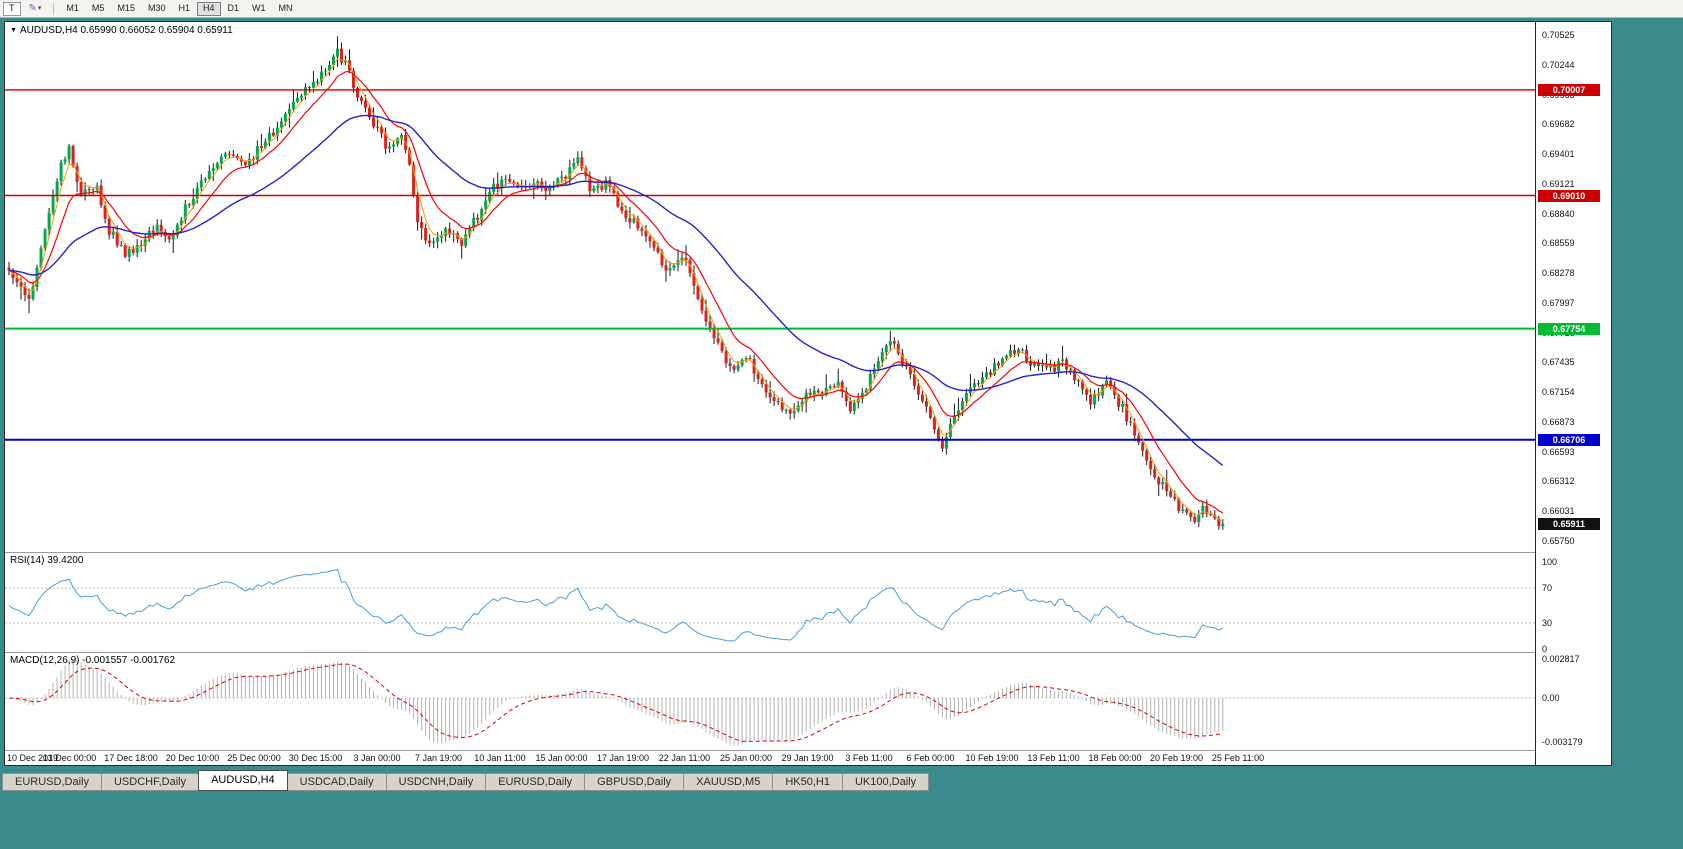  What do you see at coordinates (98, 8) in the screenshot?
I see `timeframe-m5-button: M5` at bounding box center [98, 8].